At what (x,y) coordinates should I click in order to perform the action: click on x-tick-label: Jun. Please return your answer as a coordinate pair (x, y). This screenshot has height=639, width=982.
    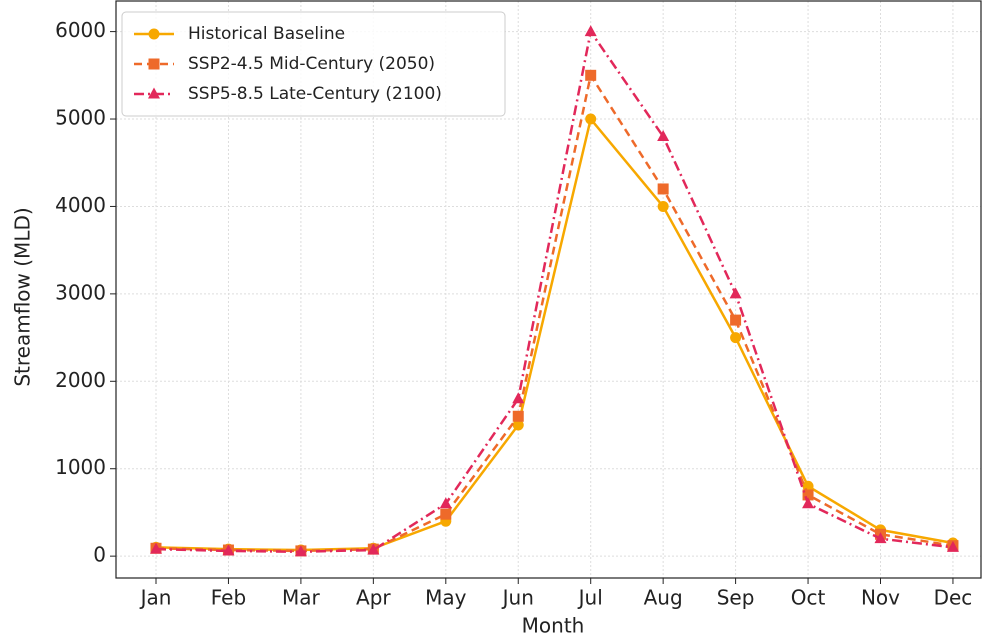
    Looking at the image, I should click on (517, 598).